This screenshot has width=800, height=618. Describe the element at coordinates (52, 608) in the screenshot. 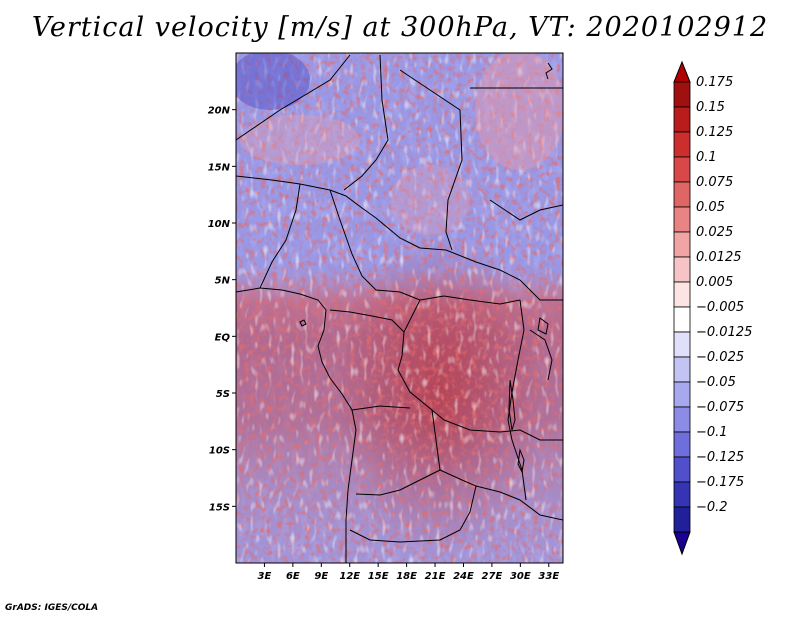

I see `credit-text: GrADS: IGES/COLA` at that location.